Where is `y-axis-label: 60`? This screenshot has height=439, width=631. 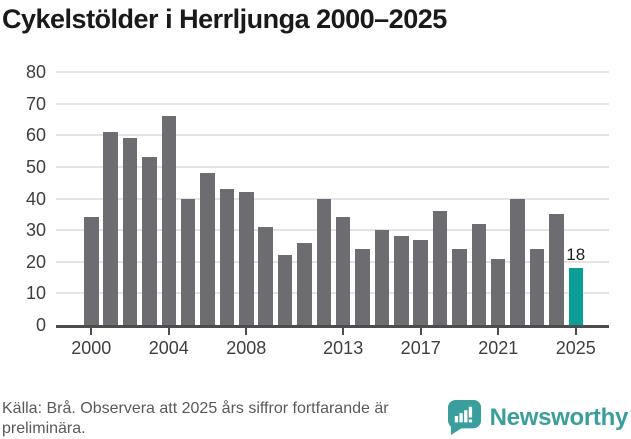 y-axis-label: 60 is located at coordinates (35, 135).